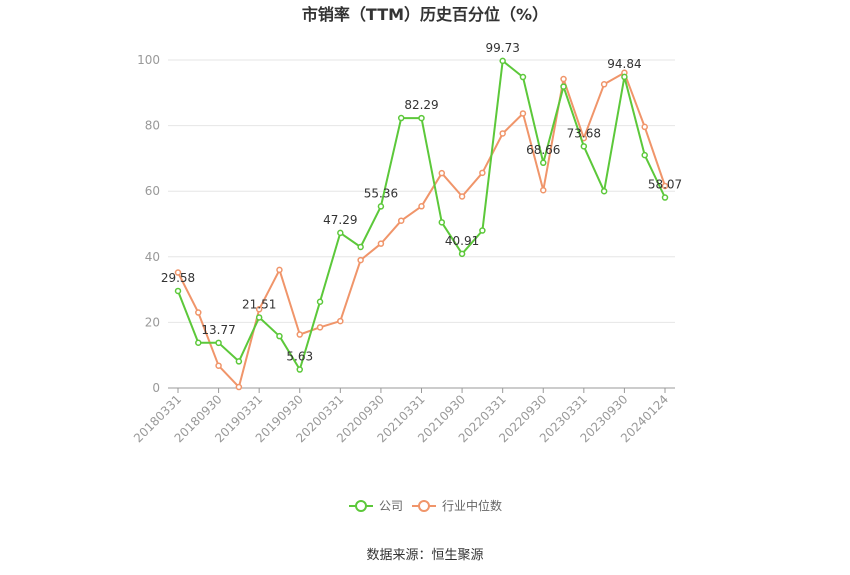 The image size is (850, 575). Describe the element at coordinates (340, 220) in the screenshot. I see `data-label: 47.29` at that location.